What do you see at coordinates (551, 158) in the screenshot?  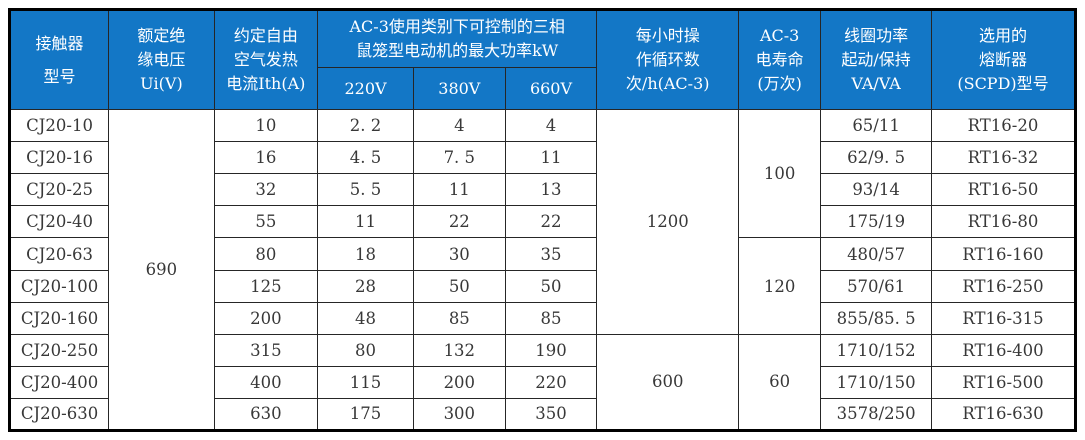 I see `power-660-cell: 11` at bounding box center [551, 158].